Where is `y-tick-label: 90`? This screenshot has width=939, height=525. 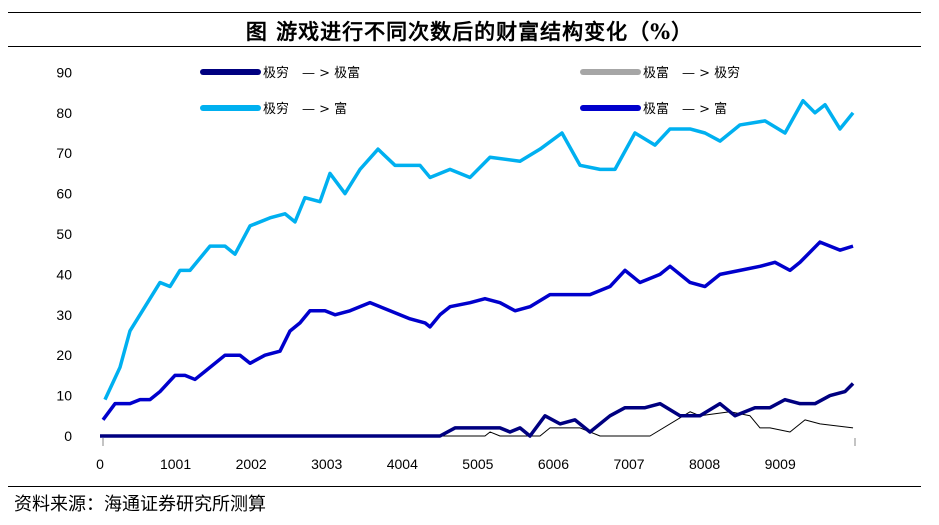
y-tick-label: 90 is located at coordinates (64, 72).